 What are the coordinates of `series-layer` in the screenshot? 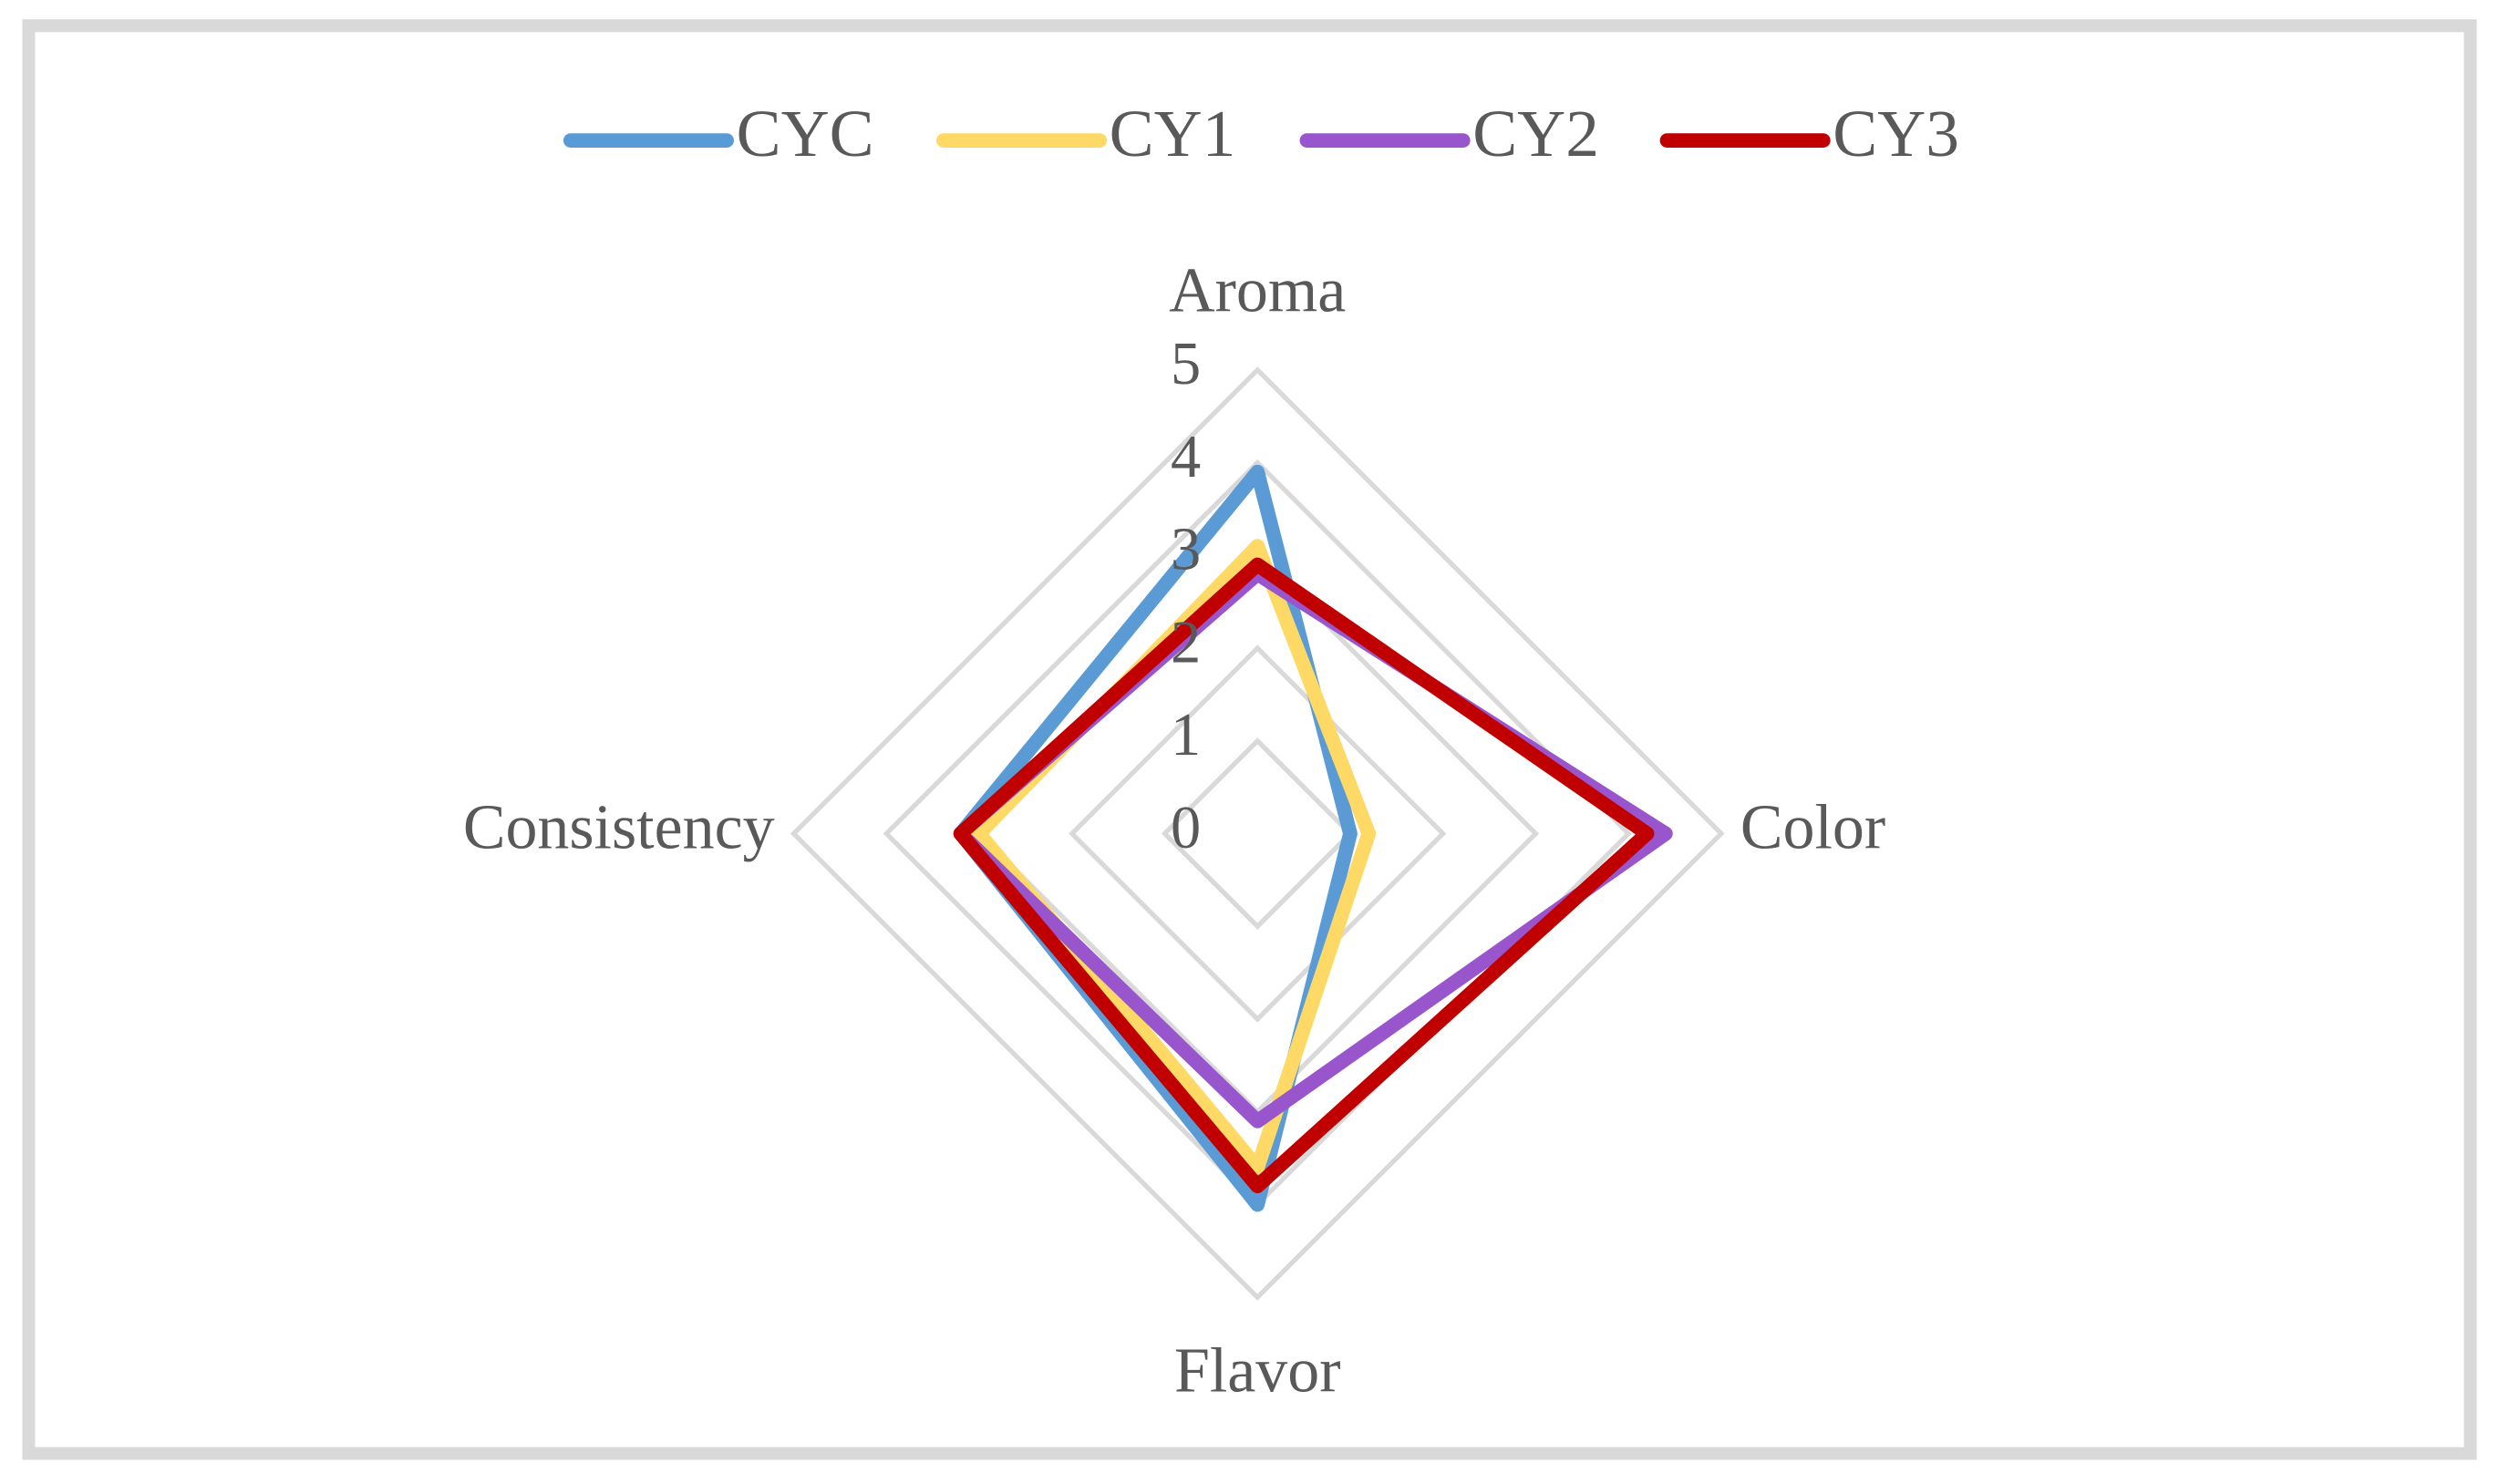 It's located at (1313, 838).